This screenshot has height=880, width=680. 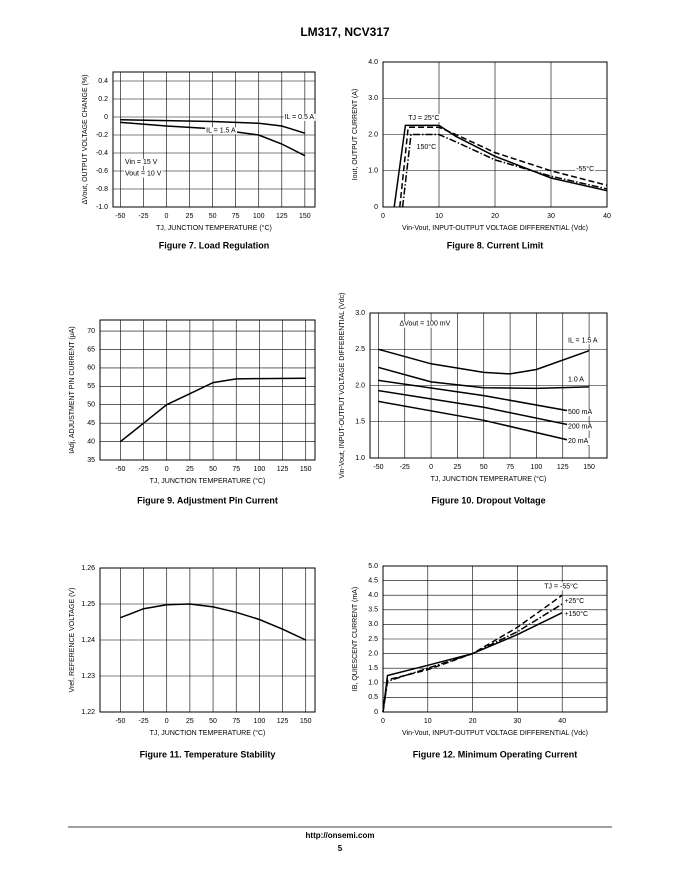 I want to click on y-tick-label: 35, so click(x=91, y=460).